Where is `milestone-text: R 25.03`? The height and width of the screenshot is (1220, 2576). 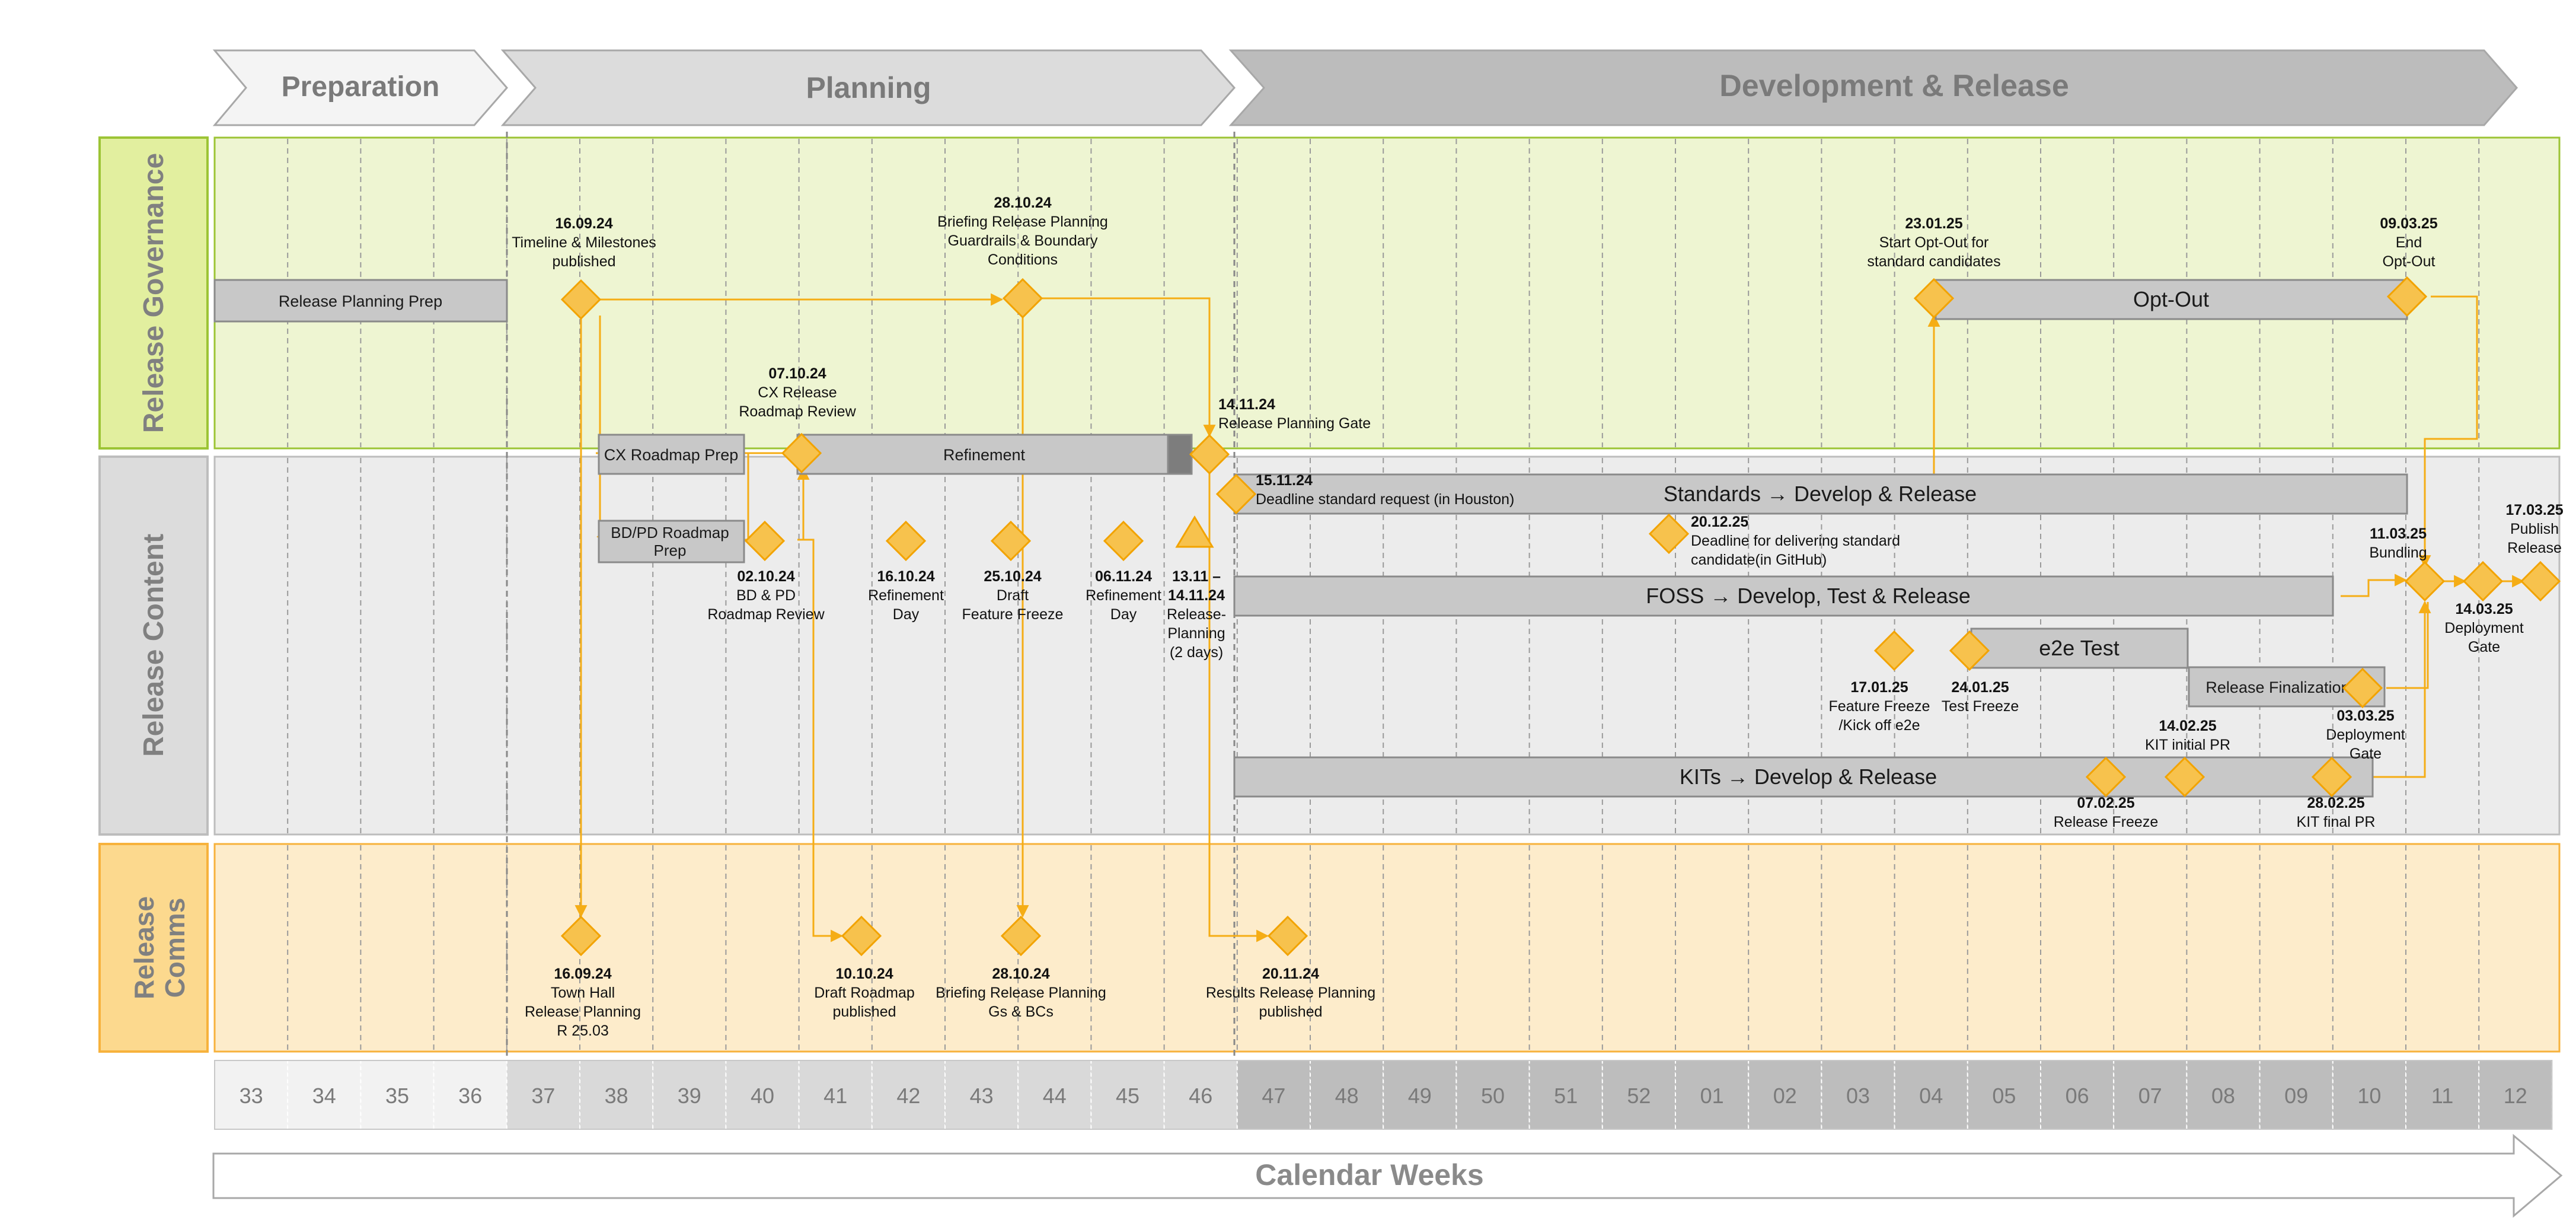
milestone-text: R 25.03 is located at coordinates (583, 1030).